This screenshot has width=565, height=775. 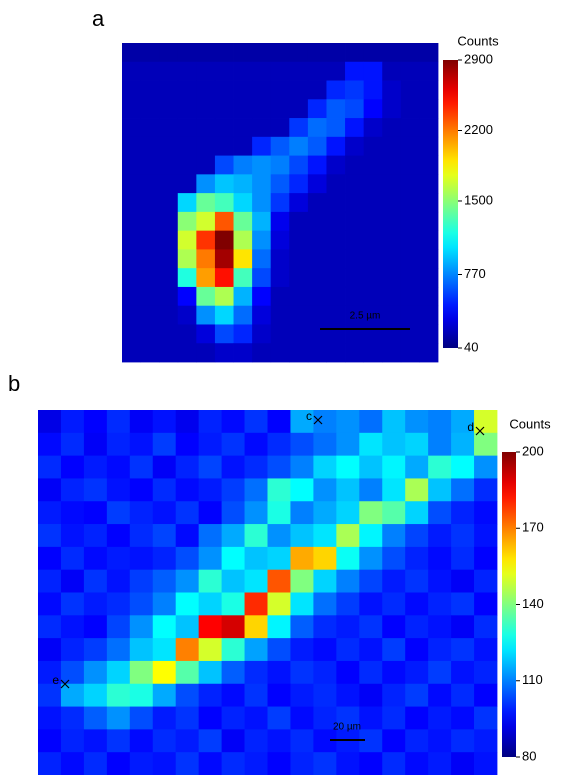 What do you see at coordinates (347, 727) in the screenshot?
I see `scale-bar-label: 20 µm` at bounding box center [347, 727].